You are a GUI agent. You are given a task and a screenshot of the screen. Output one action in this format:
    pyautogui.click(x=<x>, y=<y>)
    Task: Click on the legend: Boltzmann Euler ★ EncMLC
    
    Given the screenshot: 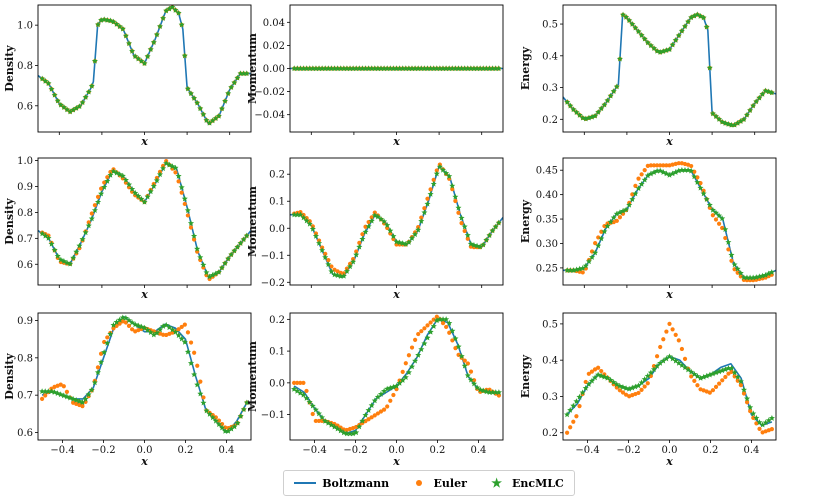 What is the action you would take?
    pyautogui.click(x=429, y=483)
    